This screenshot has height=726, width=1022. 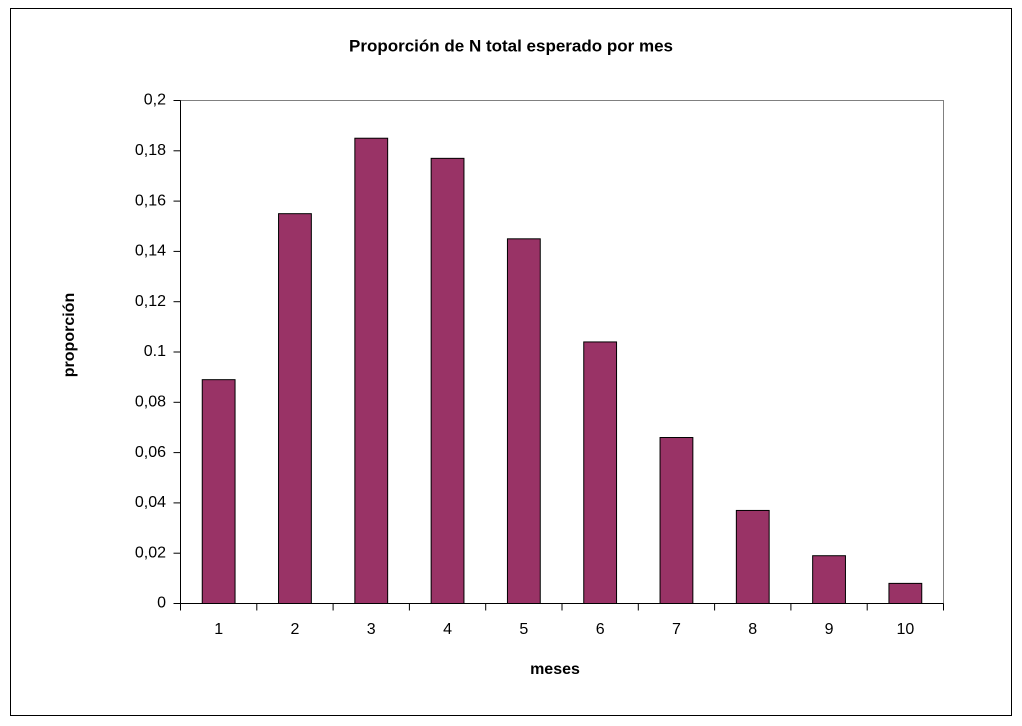 What do you see at coordinates (150, 502) in the screenshot?
I see `y-tick-label: 0,04` at bounding box center [150, 502].